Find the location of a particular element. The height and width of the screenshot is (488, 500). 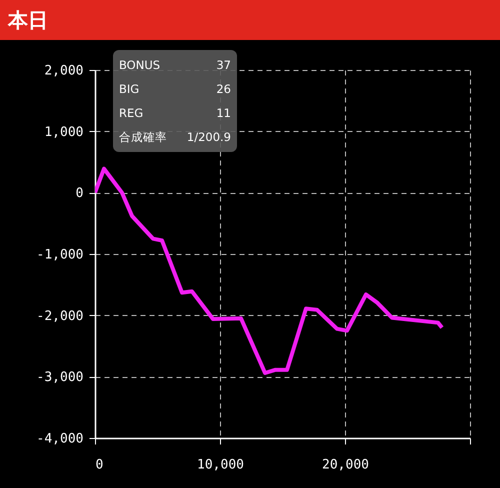

chart-title: 本日 is located at coordinates (250, 20).